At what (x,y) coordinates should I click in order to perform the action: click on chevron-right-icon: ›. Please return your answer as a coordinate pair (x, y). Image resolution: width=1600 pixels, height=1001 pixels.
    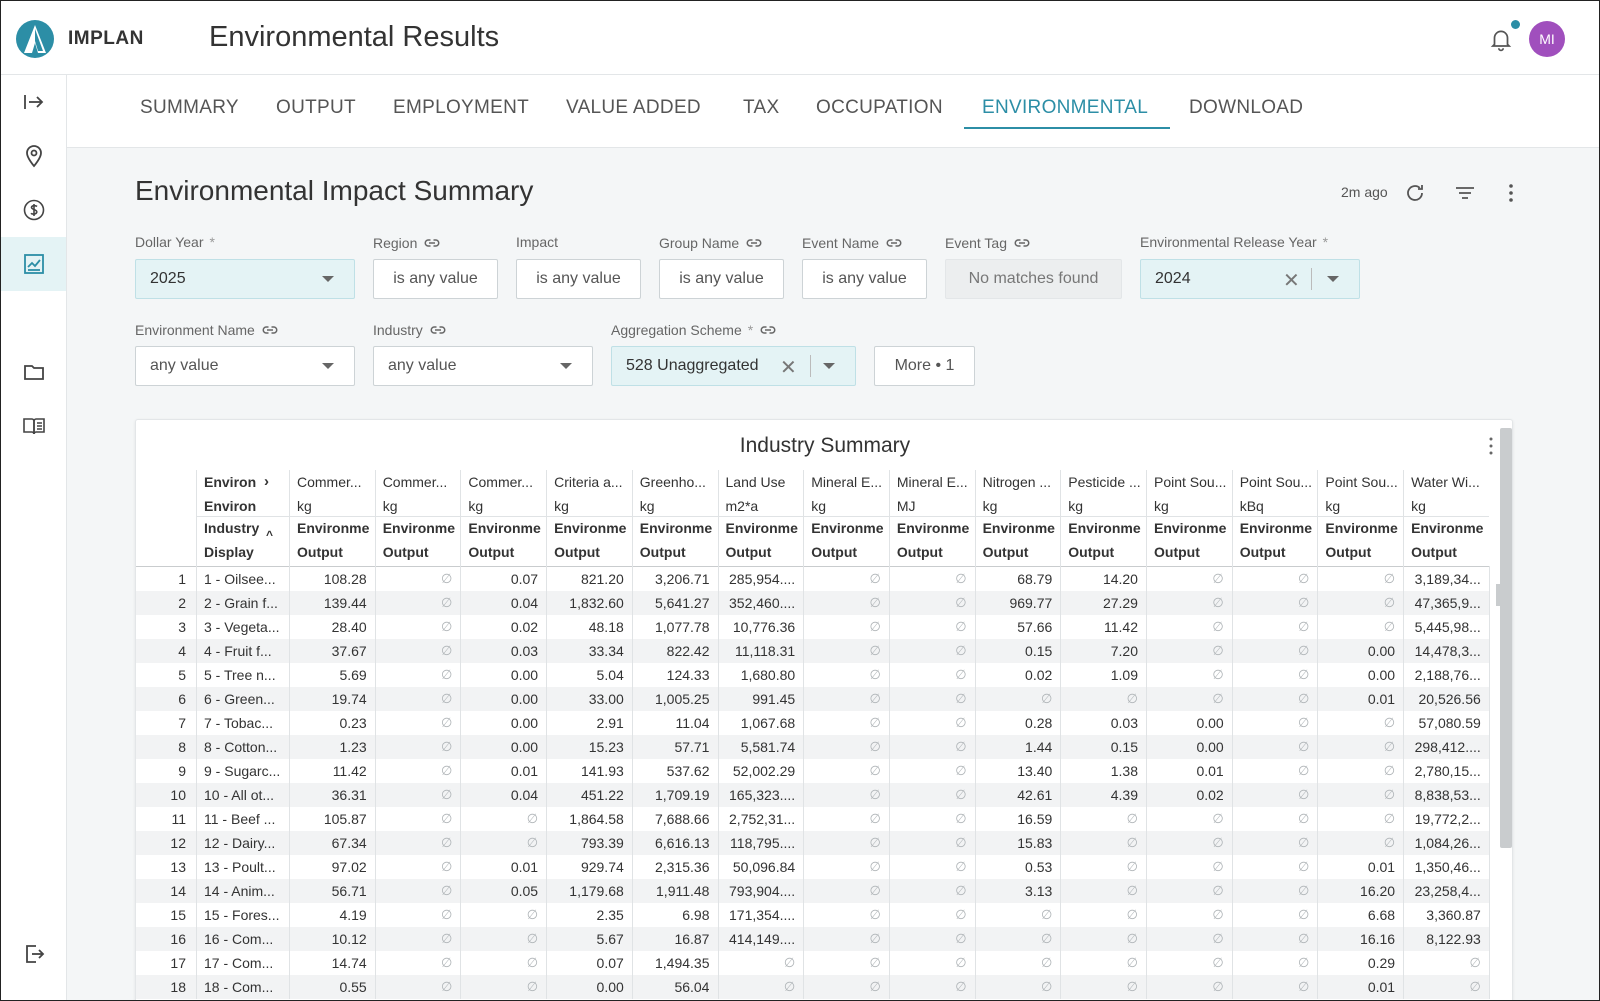
    Looking at the image, I should click on (266, 481).